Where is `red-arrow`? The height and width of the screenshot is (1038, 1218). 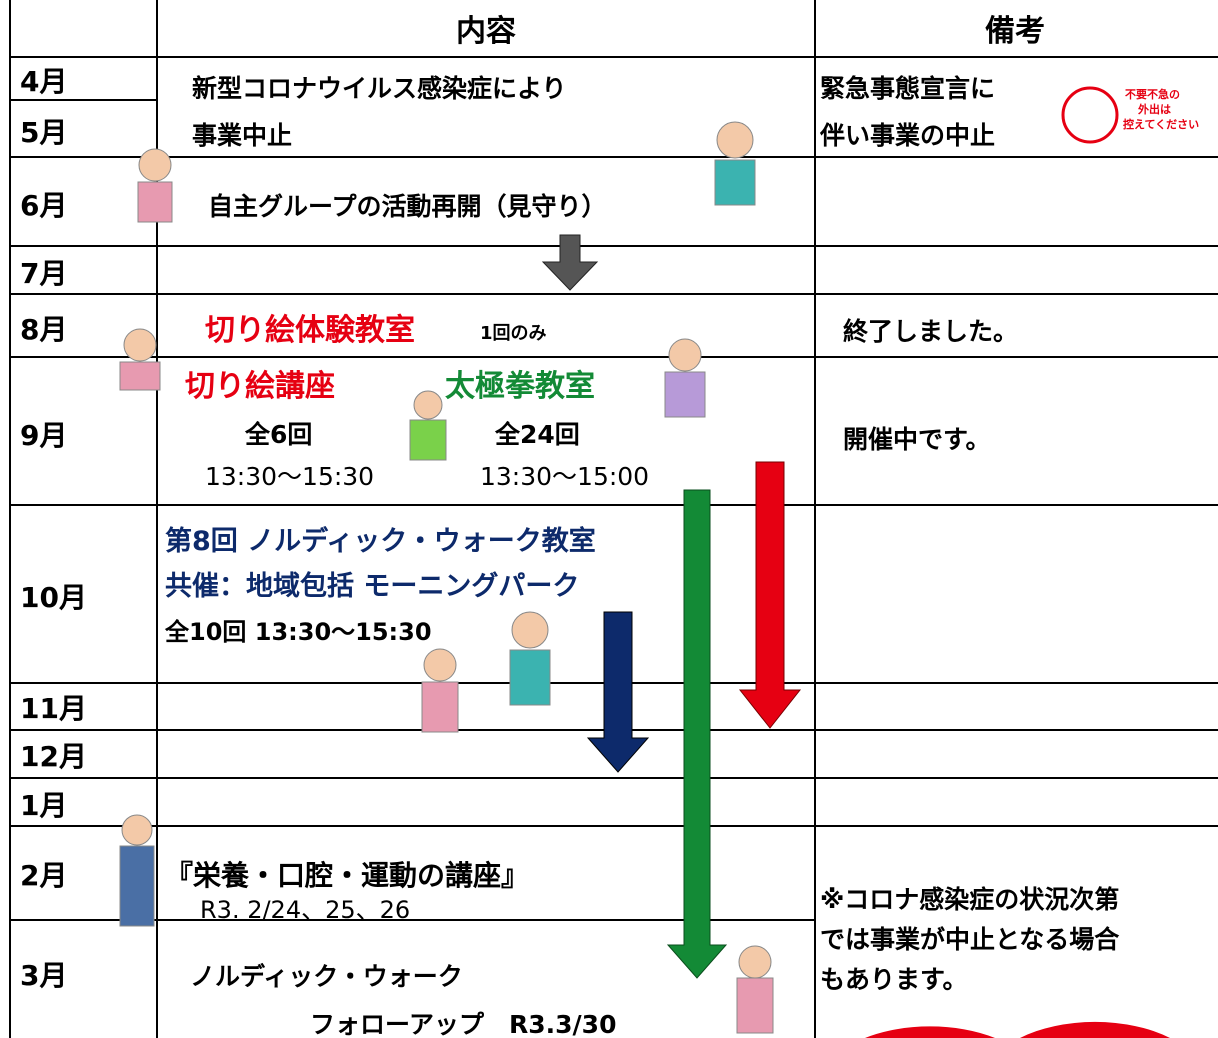
red-arrow is located at coordinates (770, 595).